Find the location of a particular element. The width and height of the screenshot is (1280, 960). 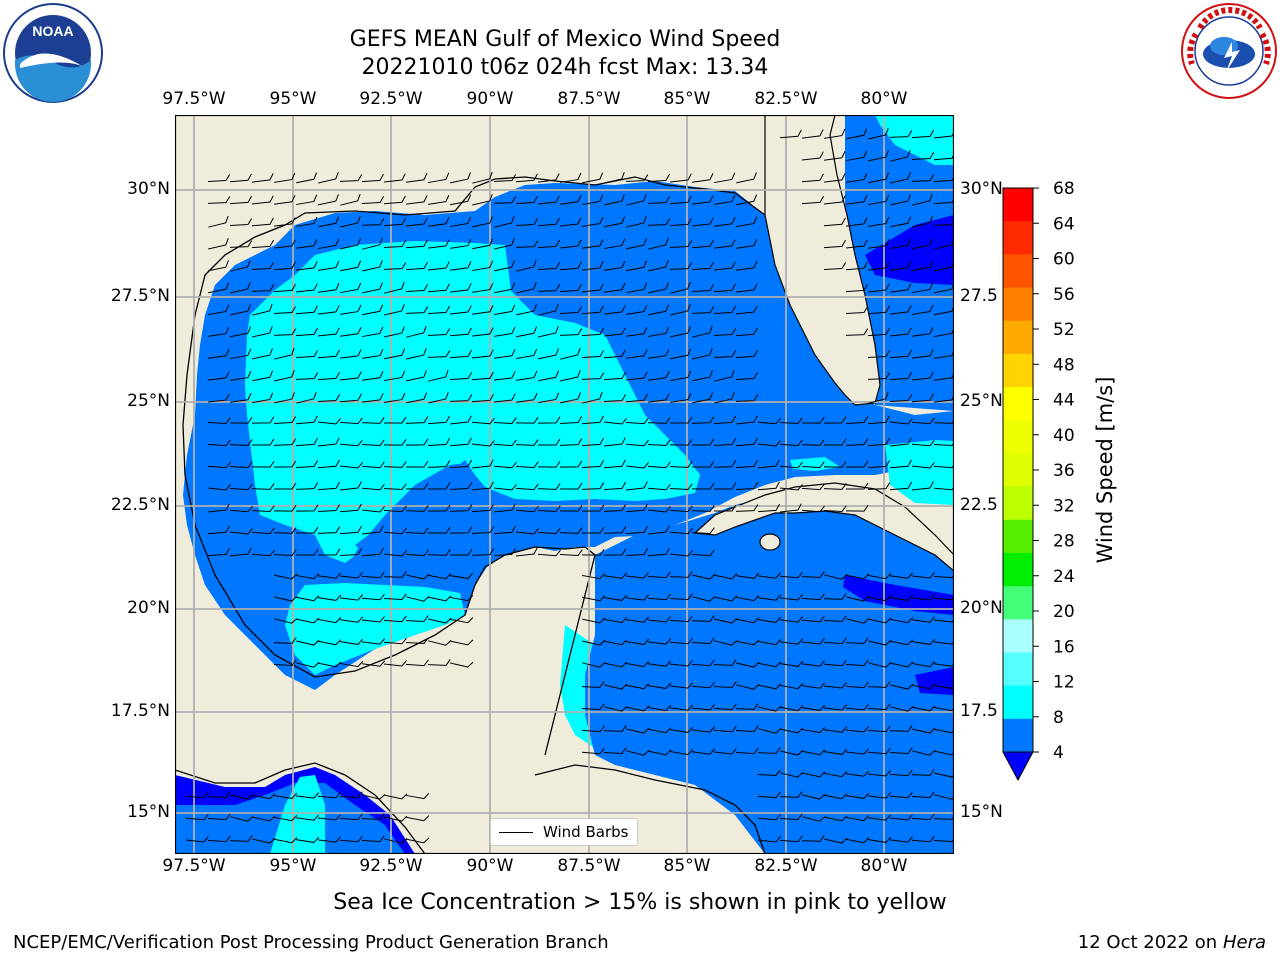

colorbar-cell is located at coordinates (1018, 569).